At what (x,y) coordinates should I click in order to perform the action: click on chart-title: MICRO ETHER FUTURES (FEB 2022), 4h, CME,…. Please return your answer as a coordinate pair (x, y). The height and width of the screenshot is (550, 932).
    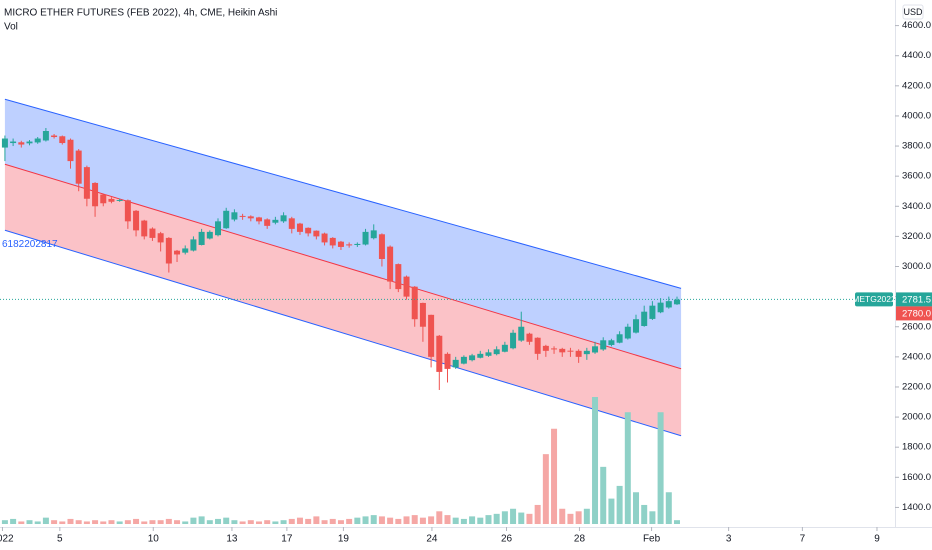
    Looking at the image, I should click on (140, 13).